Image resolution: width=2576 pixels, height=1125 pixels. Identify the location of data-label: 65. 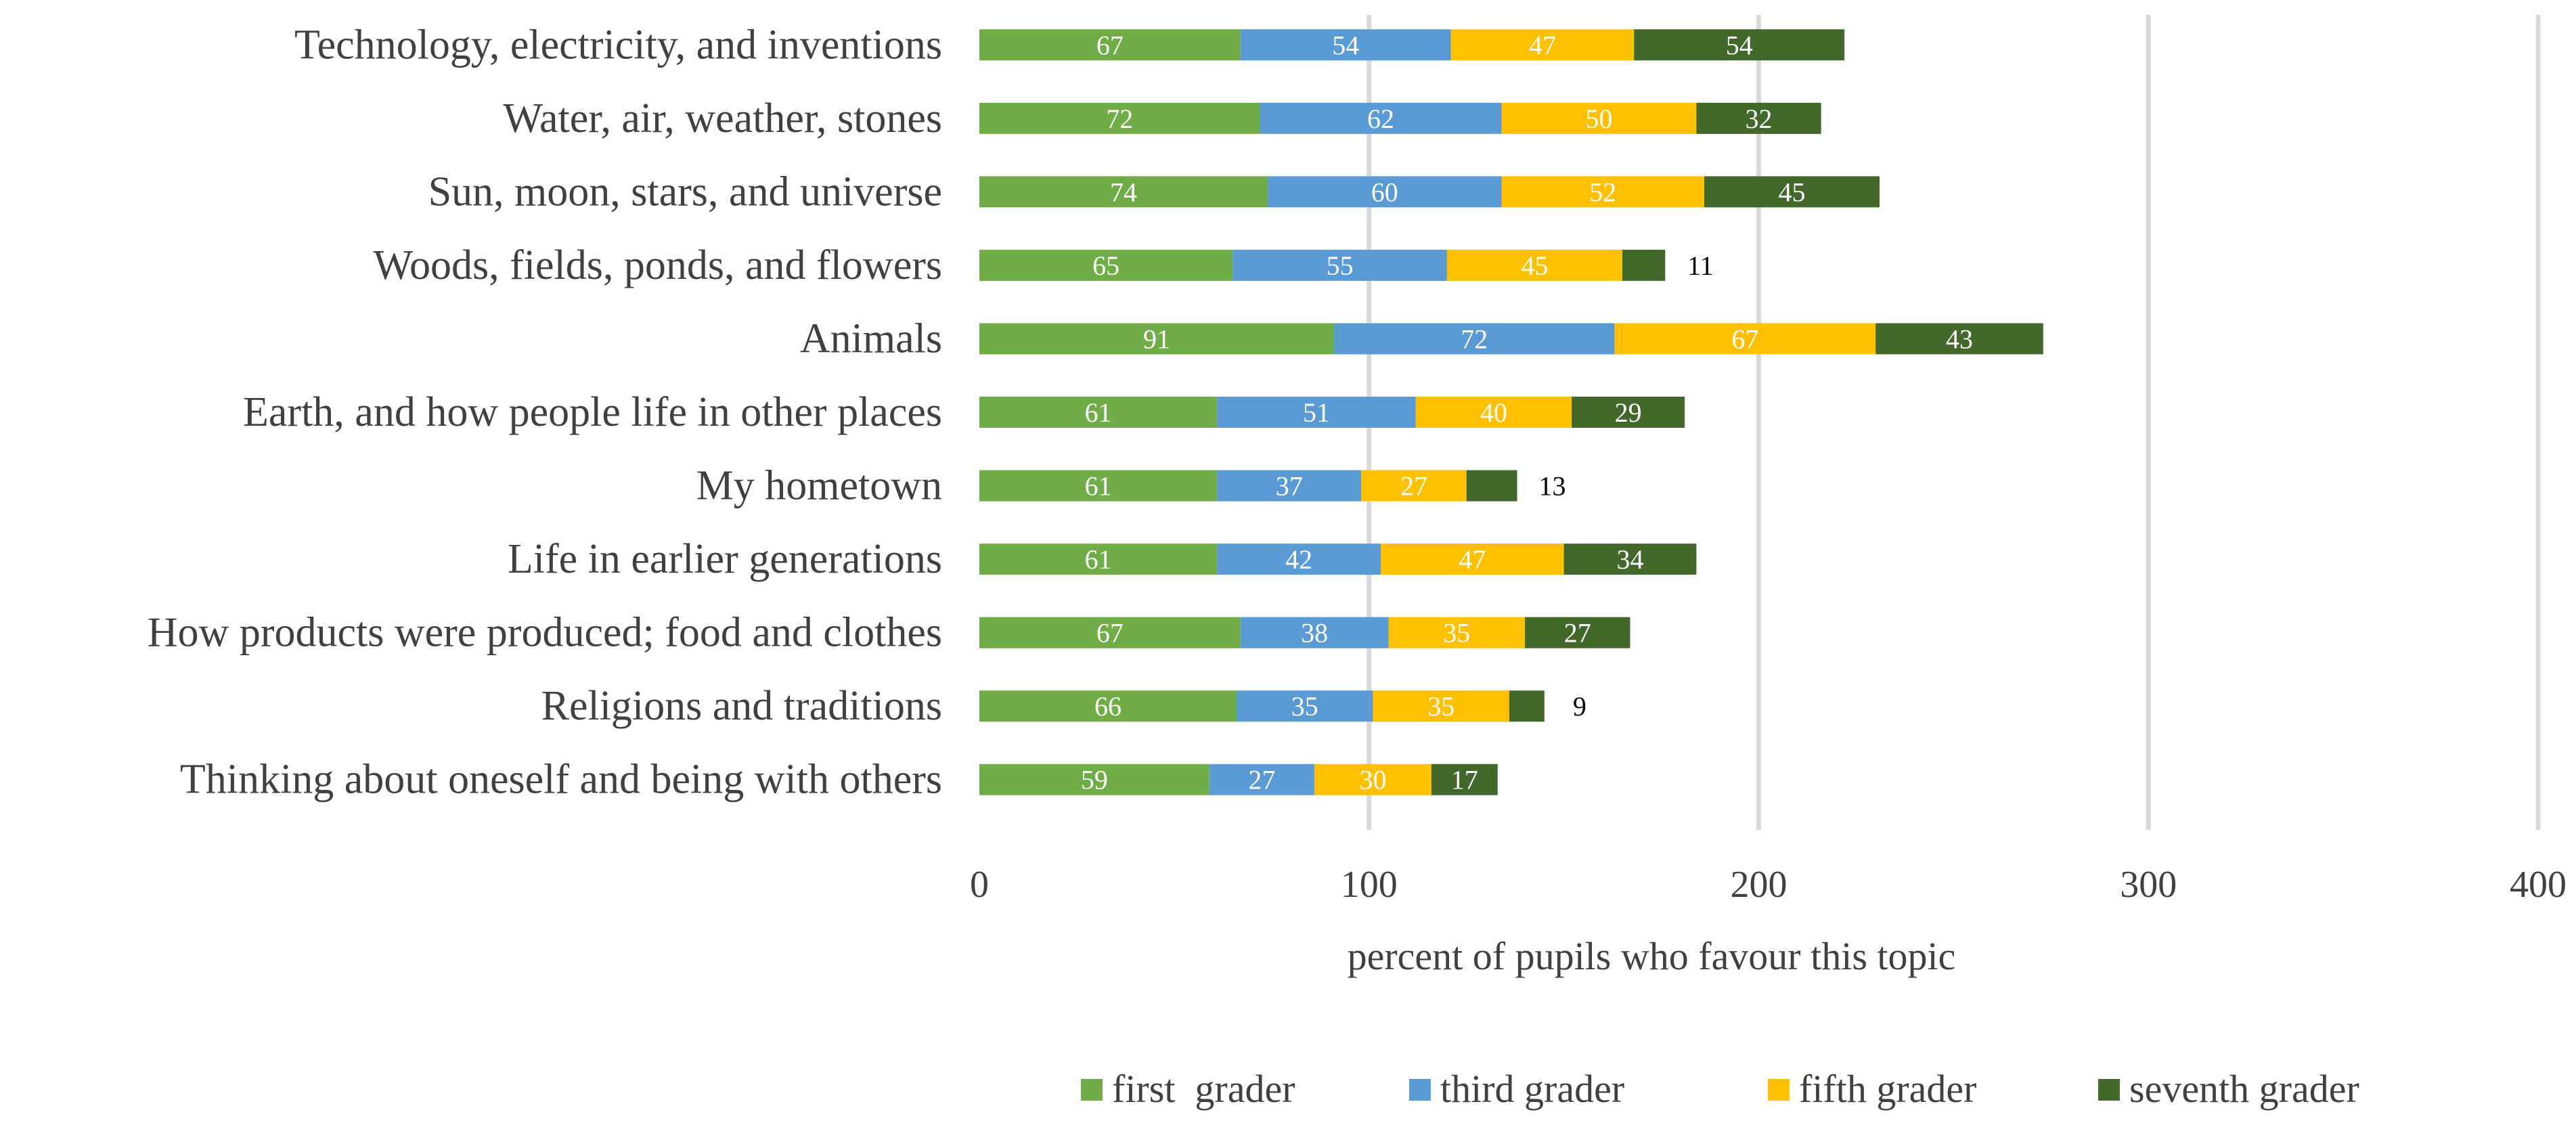
(1105, 265).